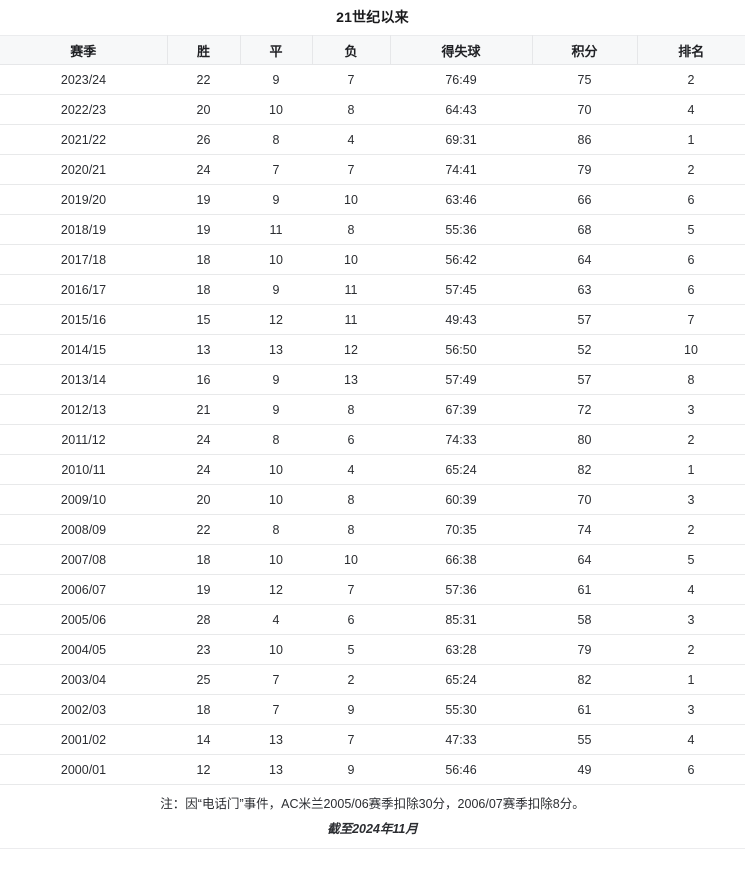 This screenshot has height=881, width=745. What do you see at coordinates (461, 259) in the screenshot?
I see `cell-goals: 56:42` at bounding box center [461, 259].